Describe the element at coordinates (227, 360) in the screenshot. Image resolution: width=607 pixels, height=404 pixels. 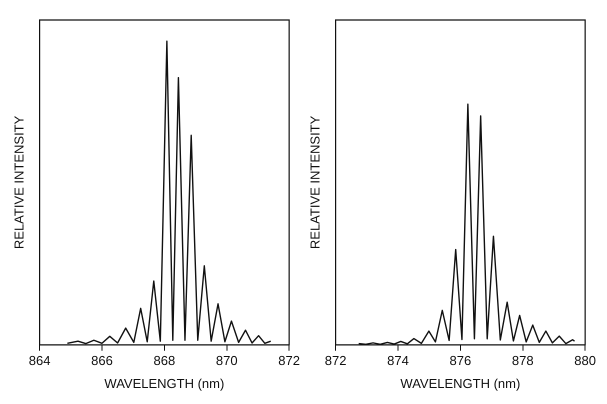
I see `x-tick-label: 870` at that location.